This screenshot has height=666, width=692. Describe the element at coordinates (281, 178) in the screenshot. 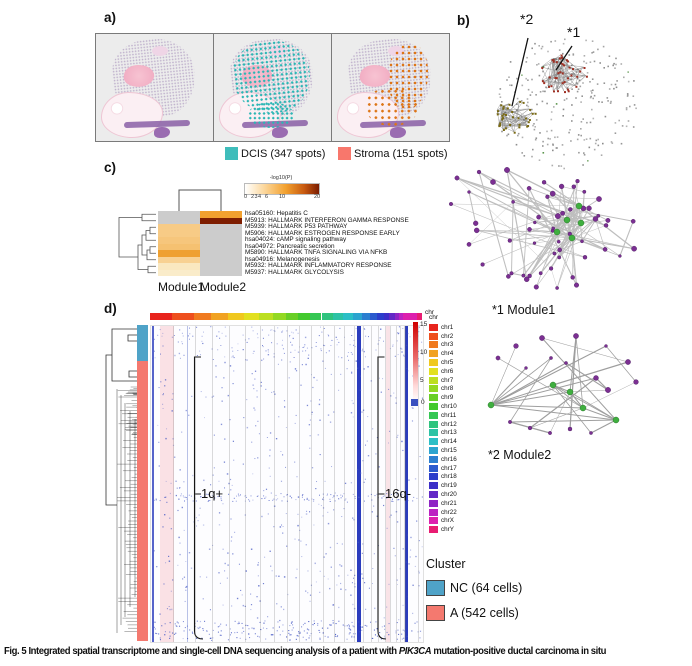

I see `pvalue-colorbar-title: -log10(P)` at that location.